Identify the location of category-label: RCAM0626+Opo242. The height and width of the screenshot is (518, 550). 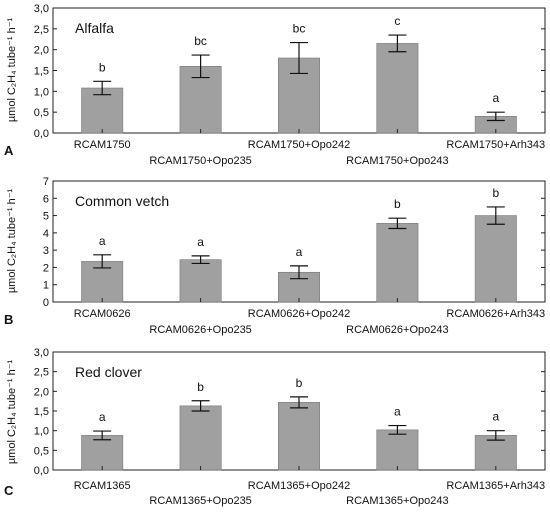
(299, 314).